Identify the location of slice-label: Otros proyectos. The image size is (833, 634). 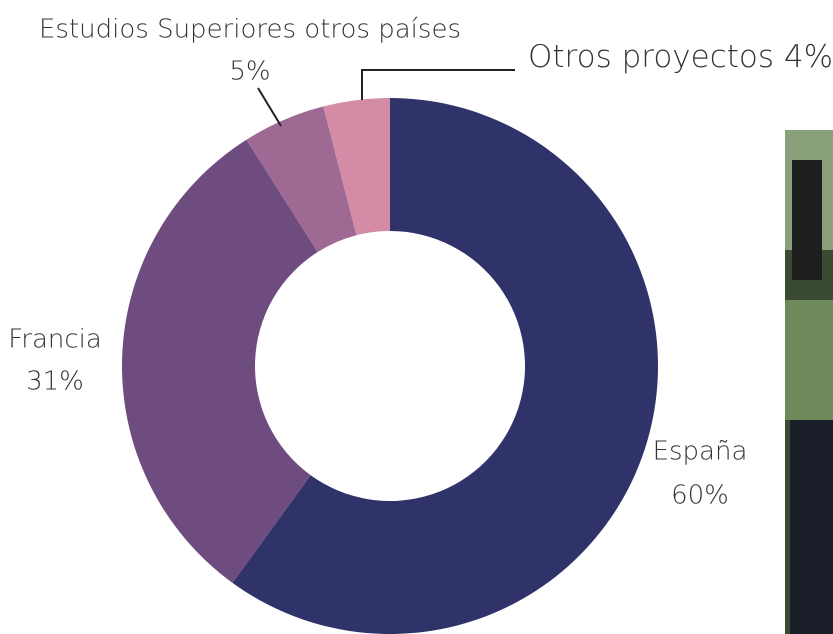
(651, 57).